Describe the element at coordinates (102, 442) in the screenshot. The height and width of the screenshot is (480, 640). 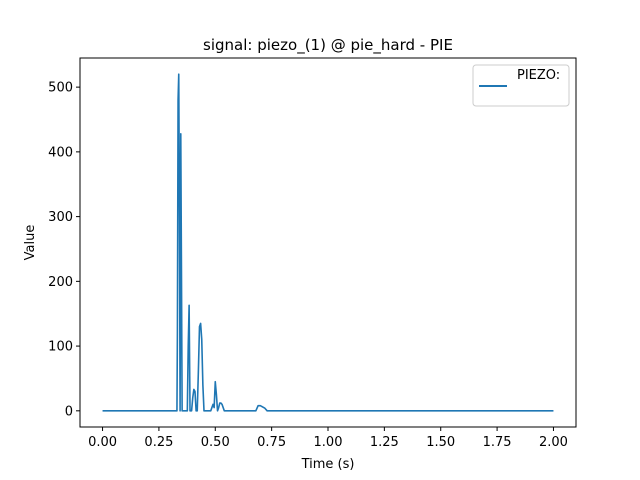
I see `x-tick-label: 0.00` at that location.